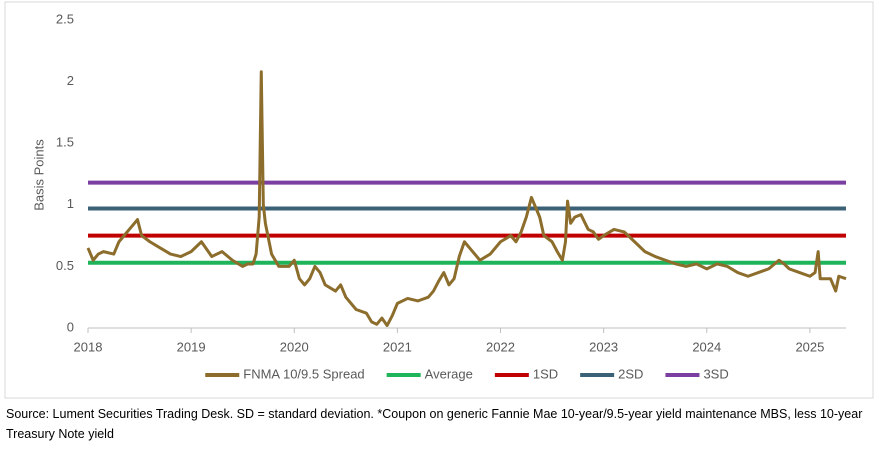 Image resolution: width=879 pixels, height=451 pixels. Describe the element at coordinates (70, 326) in the screenshot. I see `y-tick-label: 0` at that location.